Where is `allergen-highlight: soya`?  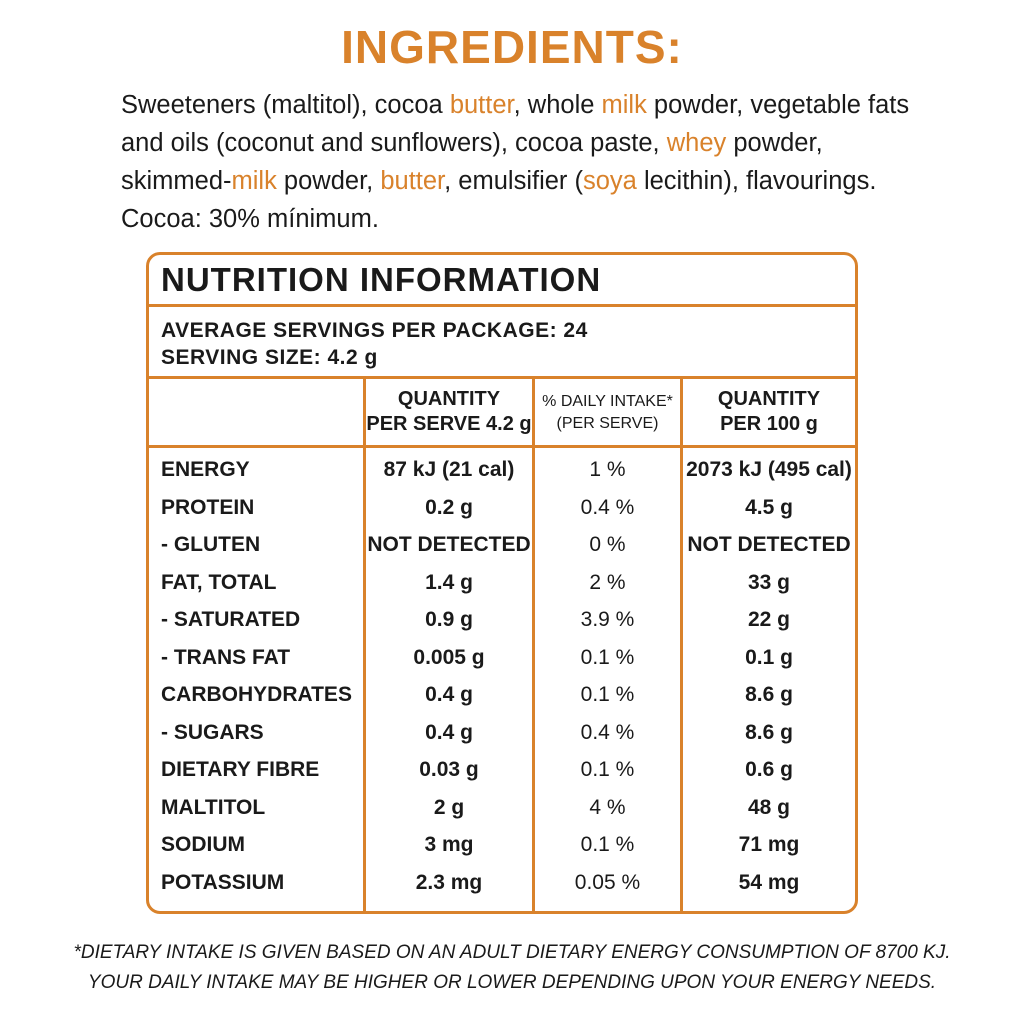
allergen-highlight: soya is located at coordinates (610, 181).